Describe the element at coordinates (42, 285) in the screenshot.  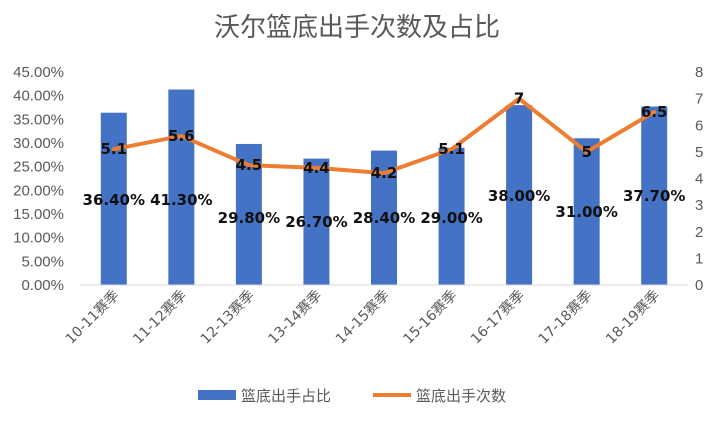
I see `y-left-tick-label: 0.00%` at that location.